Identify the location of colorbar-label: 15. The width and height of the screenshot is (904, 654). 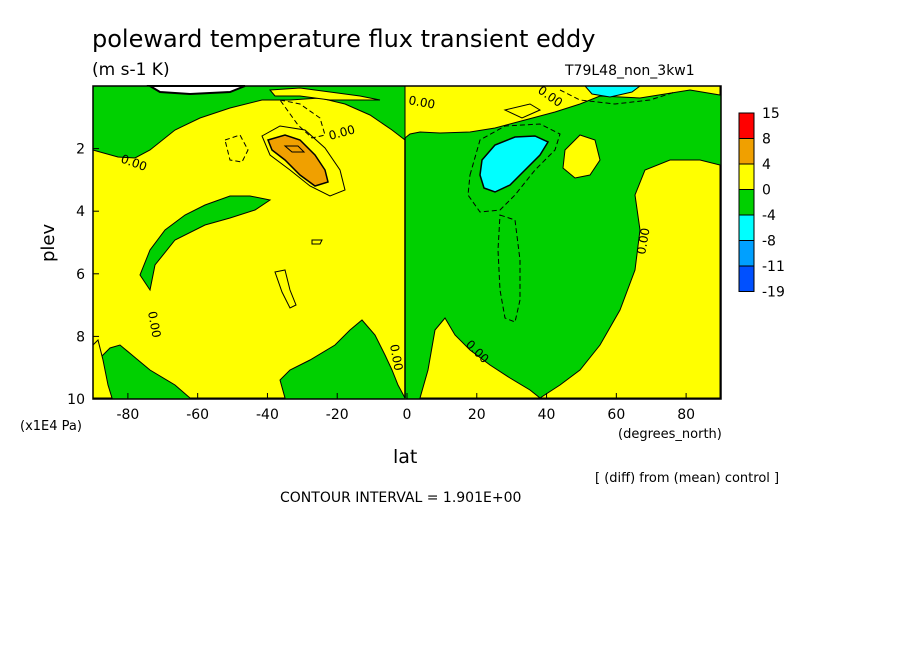
(771, 114).